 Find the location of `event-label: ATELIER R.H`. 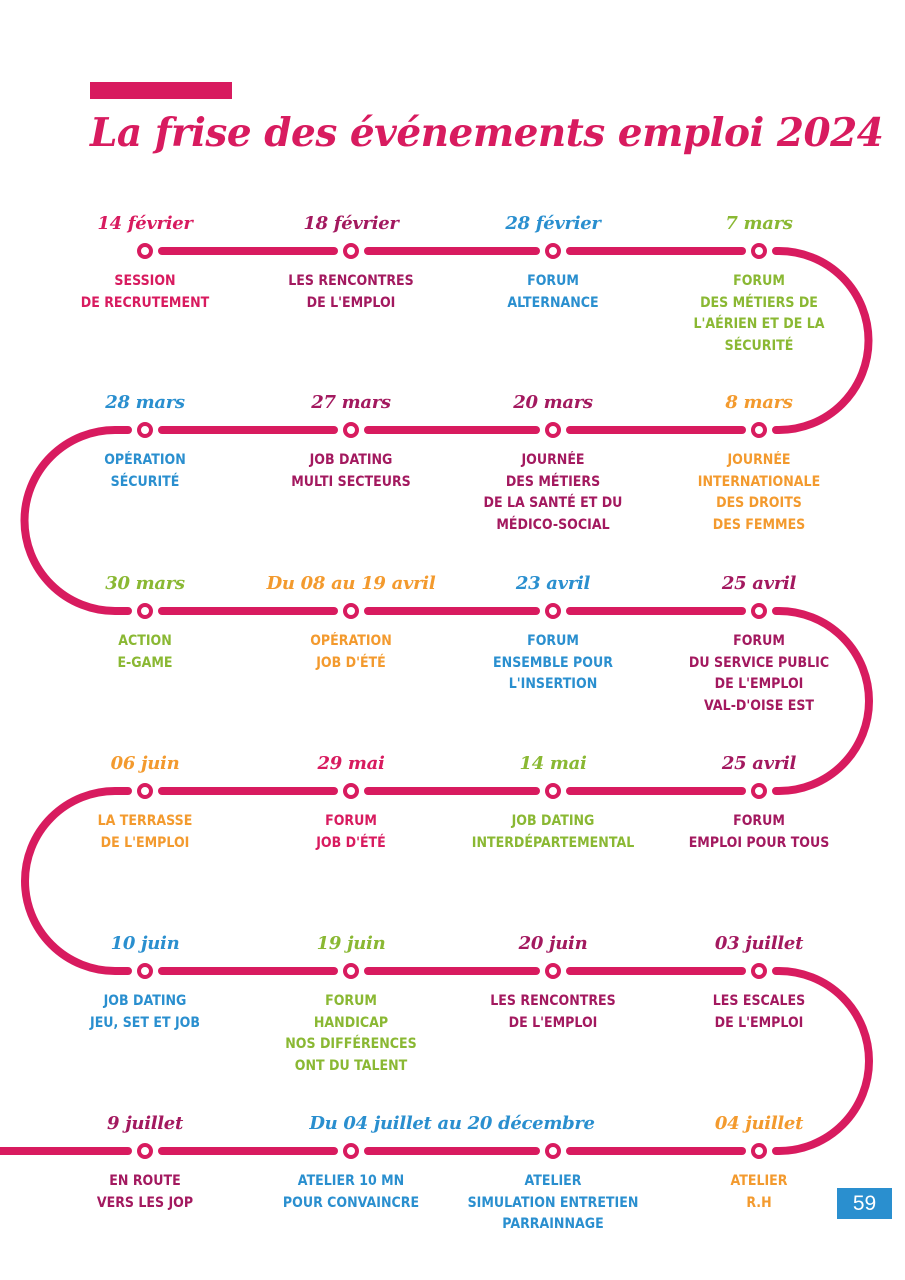

event-label: ATELIER R.H is located at coordinates (759, 1192).